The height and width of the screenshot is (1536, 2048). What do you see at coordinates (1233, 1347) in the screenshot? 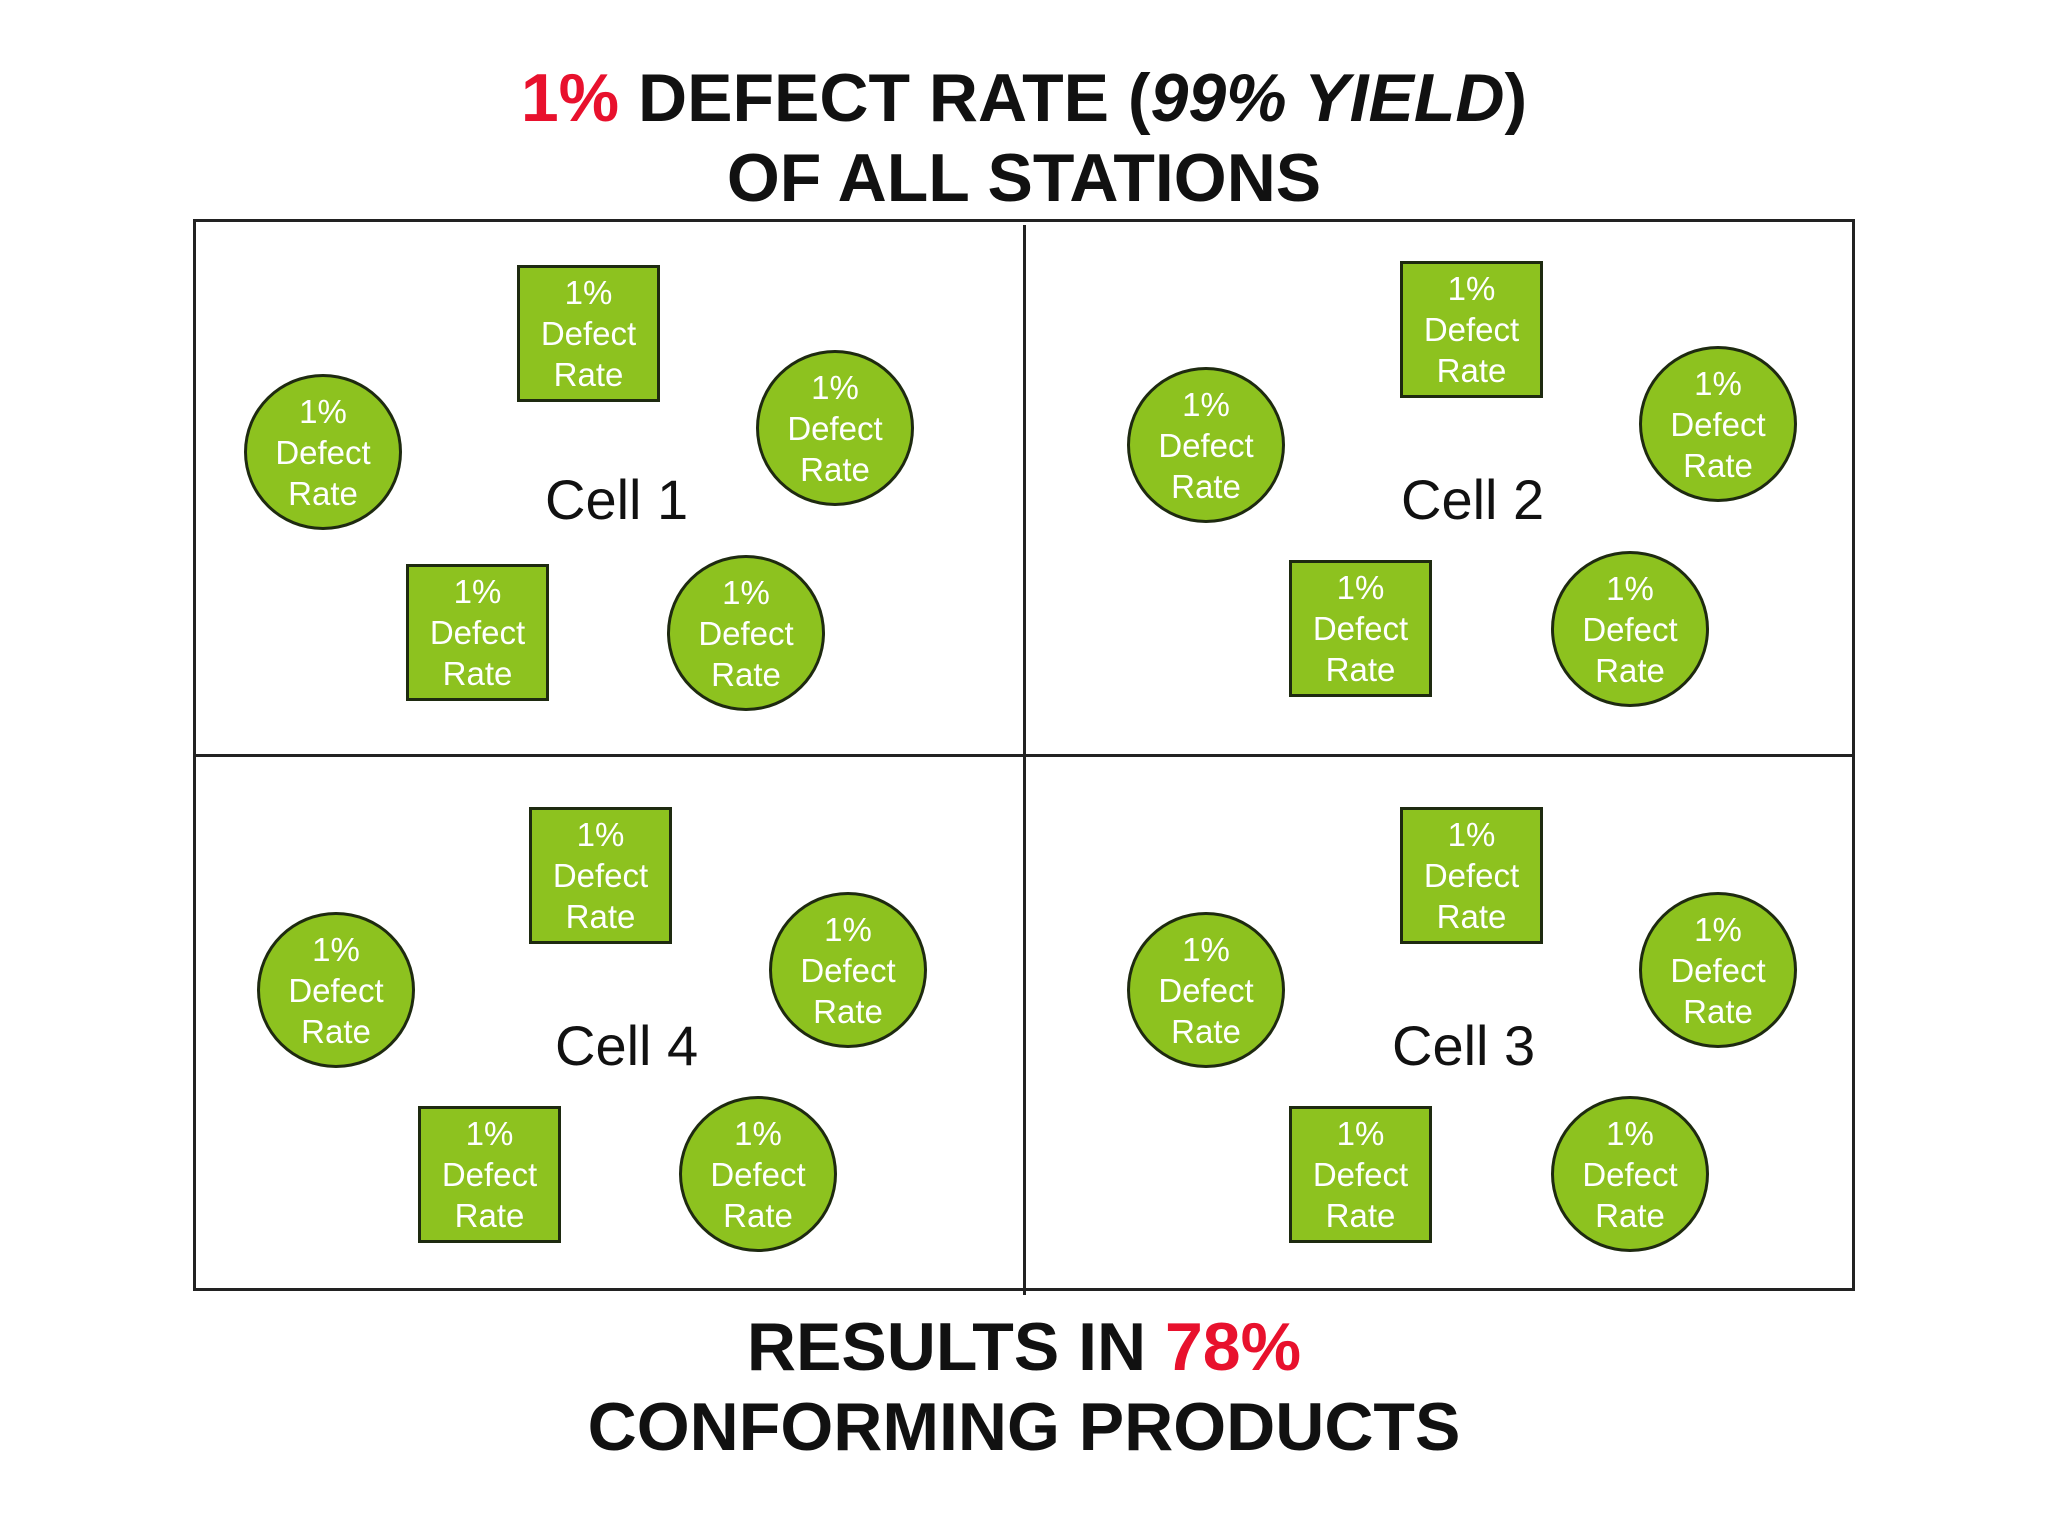
I see `footer-accent: 78%` at bounding box center [1233, 1347].